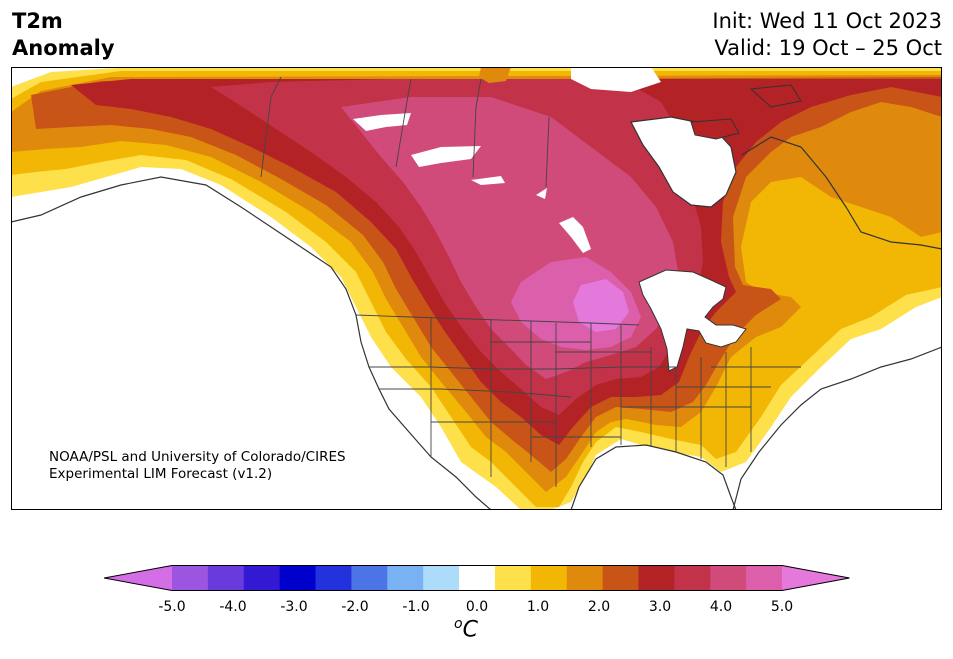 This screenshot has width=953, height=659. What do you see at coordinates (599, 607) in the screenshot?
I see `colorbar-tick-label: 2.0` at bounding box center [599, 607].